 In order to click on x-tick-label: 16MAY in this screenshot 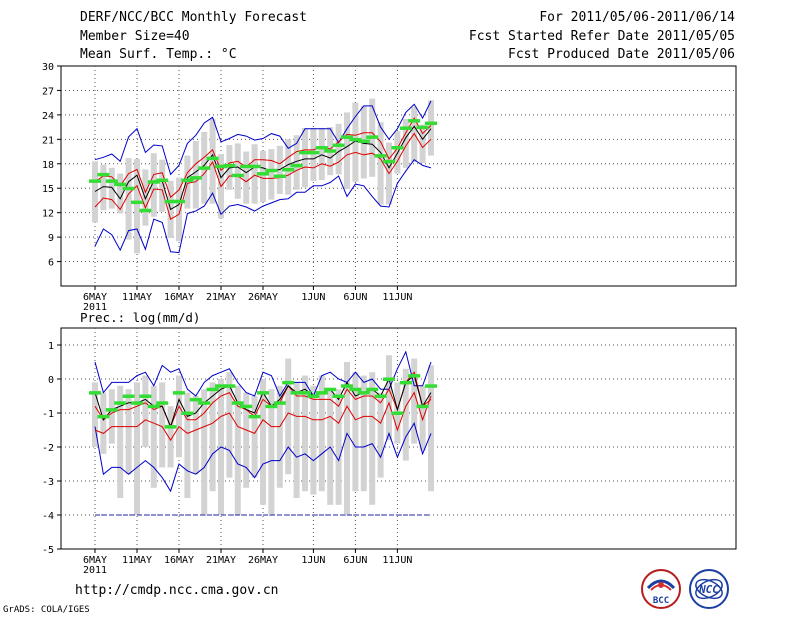, I will do `click(179, 560)`.